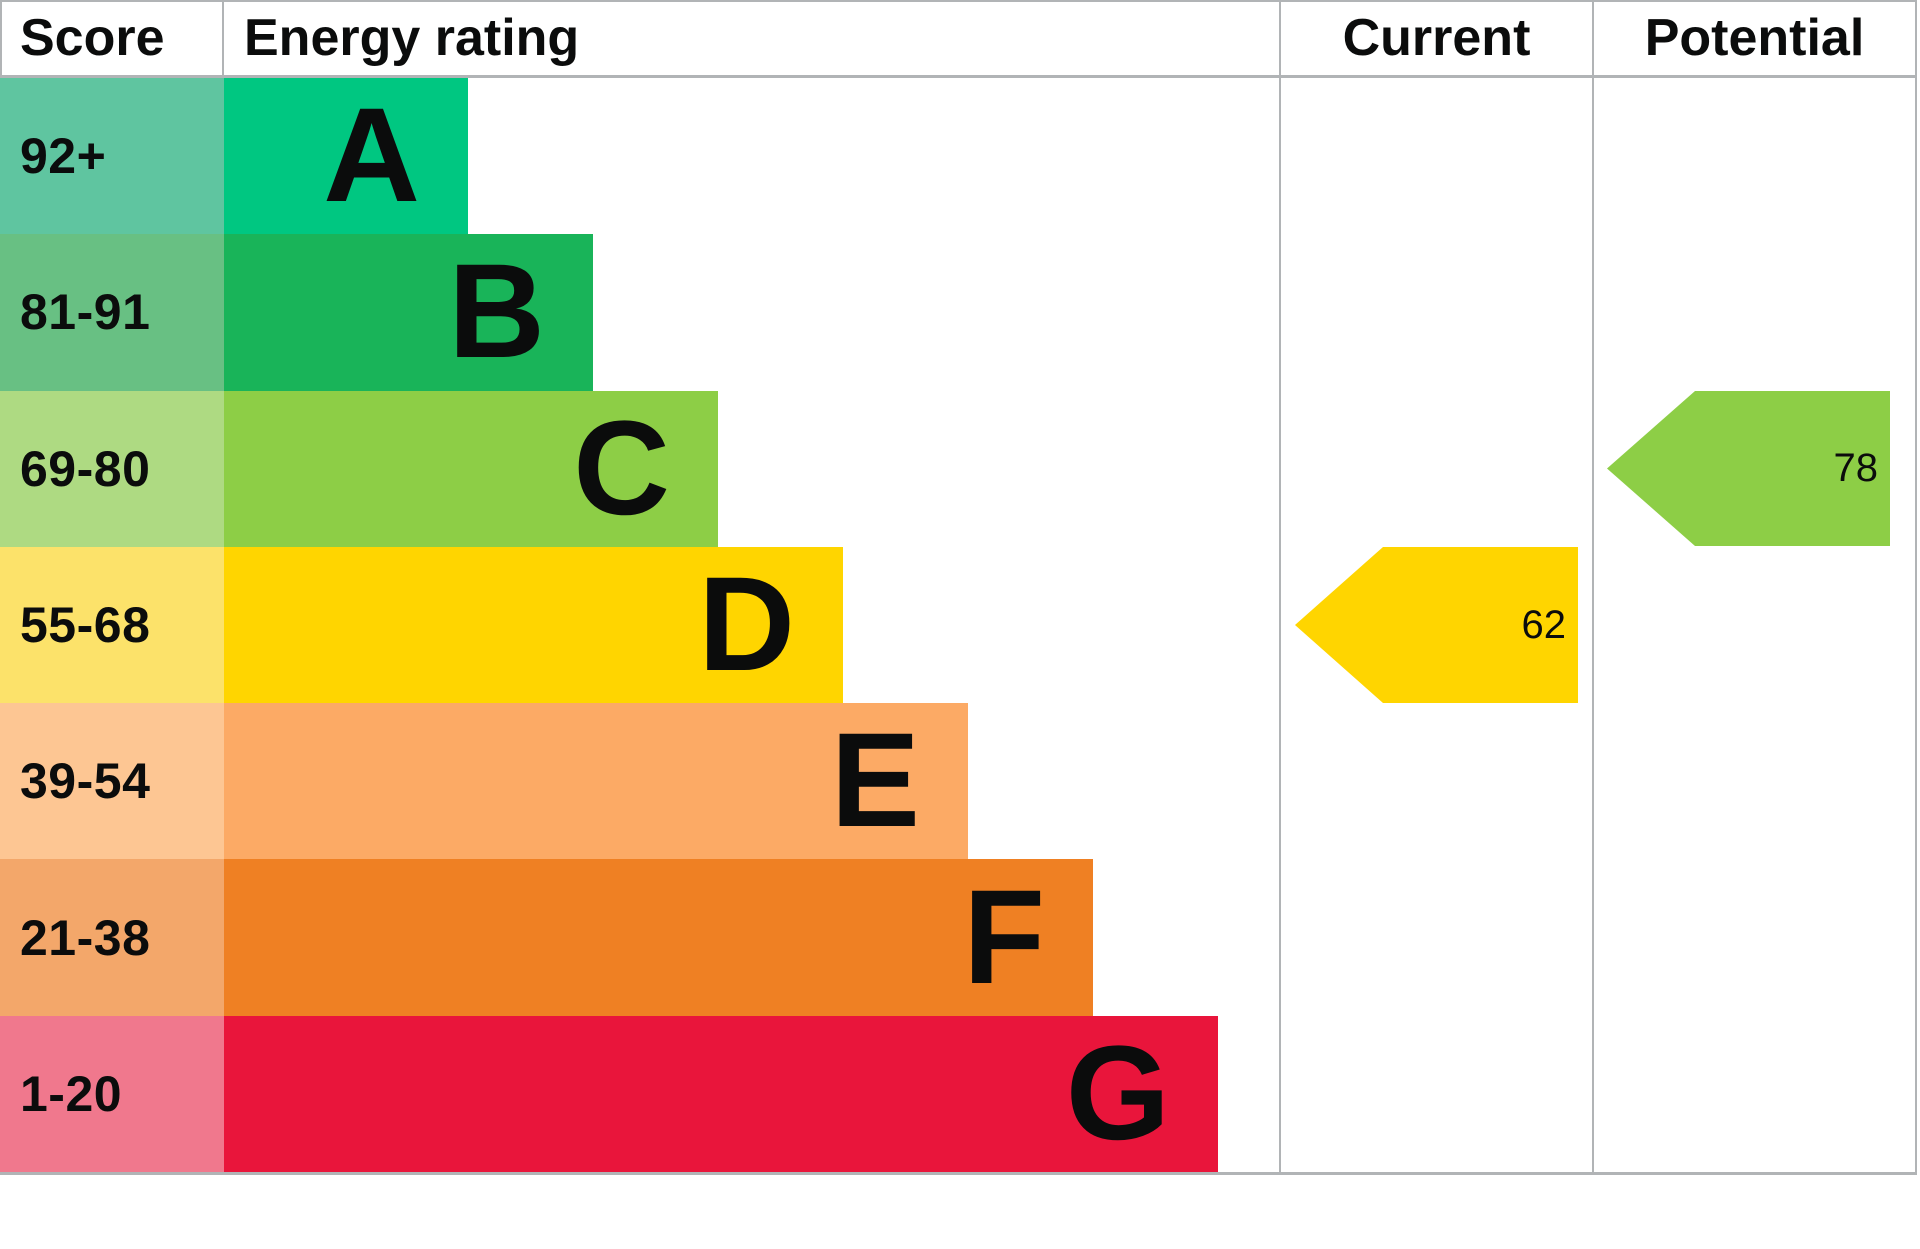 This screenshot has height=1249, width=1920. I want to click on rating-band-c: C, so click(471, 468).